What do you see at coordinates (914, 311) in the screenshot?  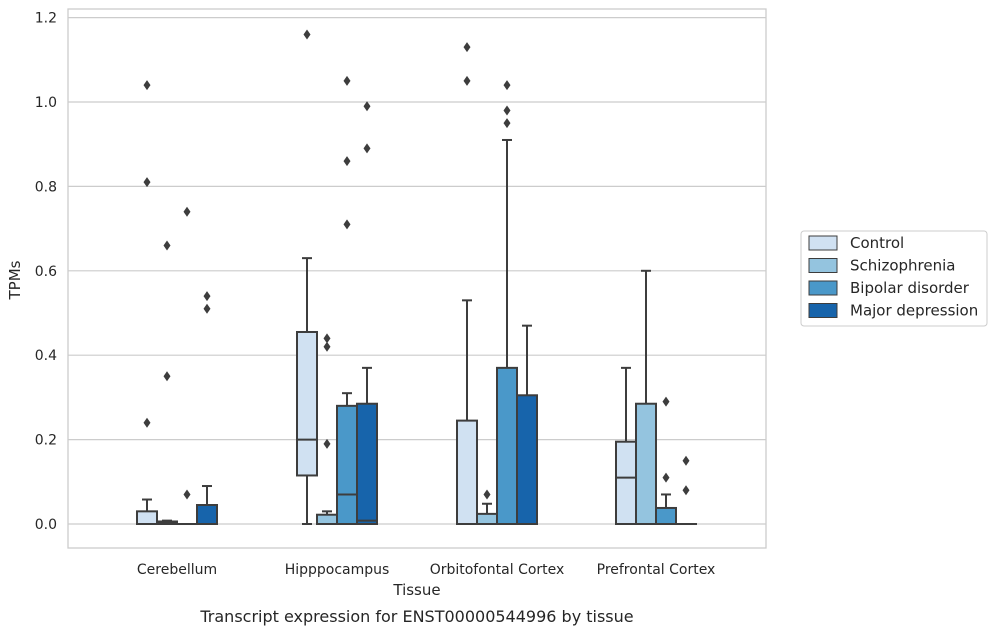 I see `legend-label: Major depression` at bounding box center [914, 311].